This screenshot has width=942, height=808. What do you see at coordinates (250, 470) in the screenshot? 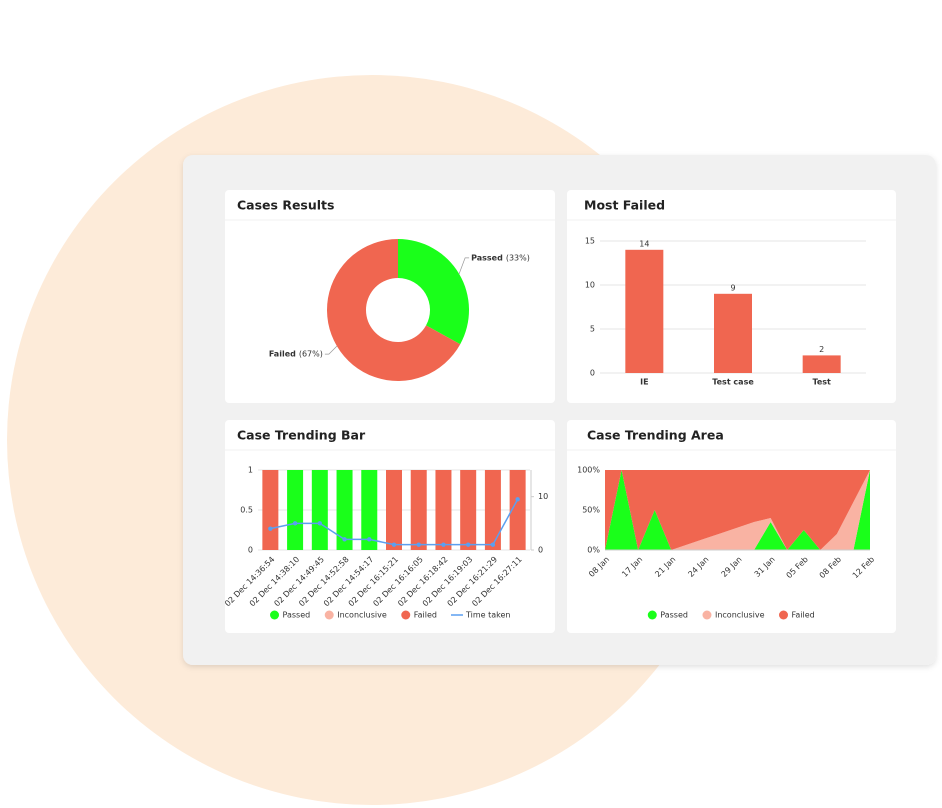
I see `y-tick-label: 1` at bounding box center [250, 470].